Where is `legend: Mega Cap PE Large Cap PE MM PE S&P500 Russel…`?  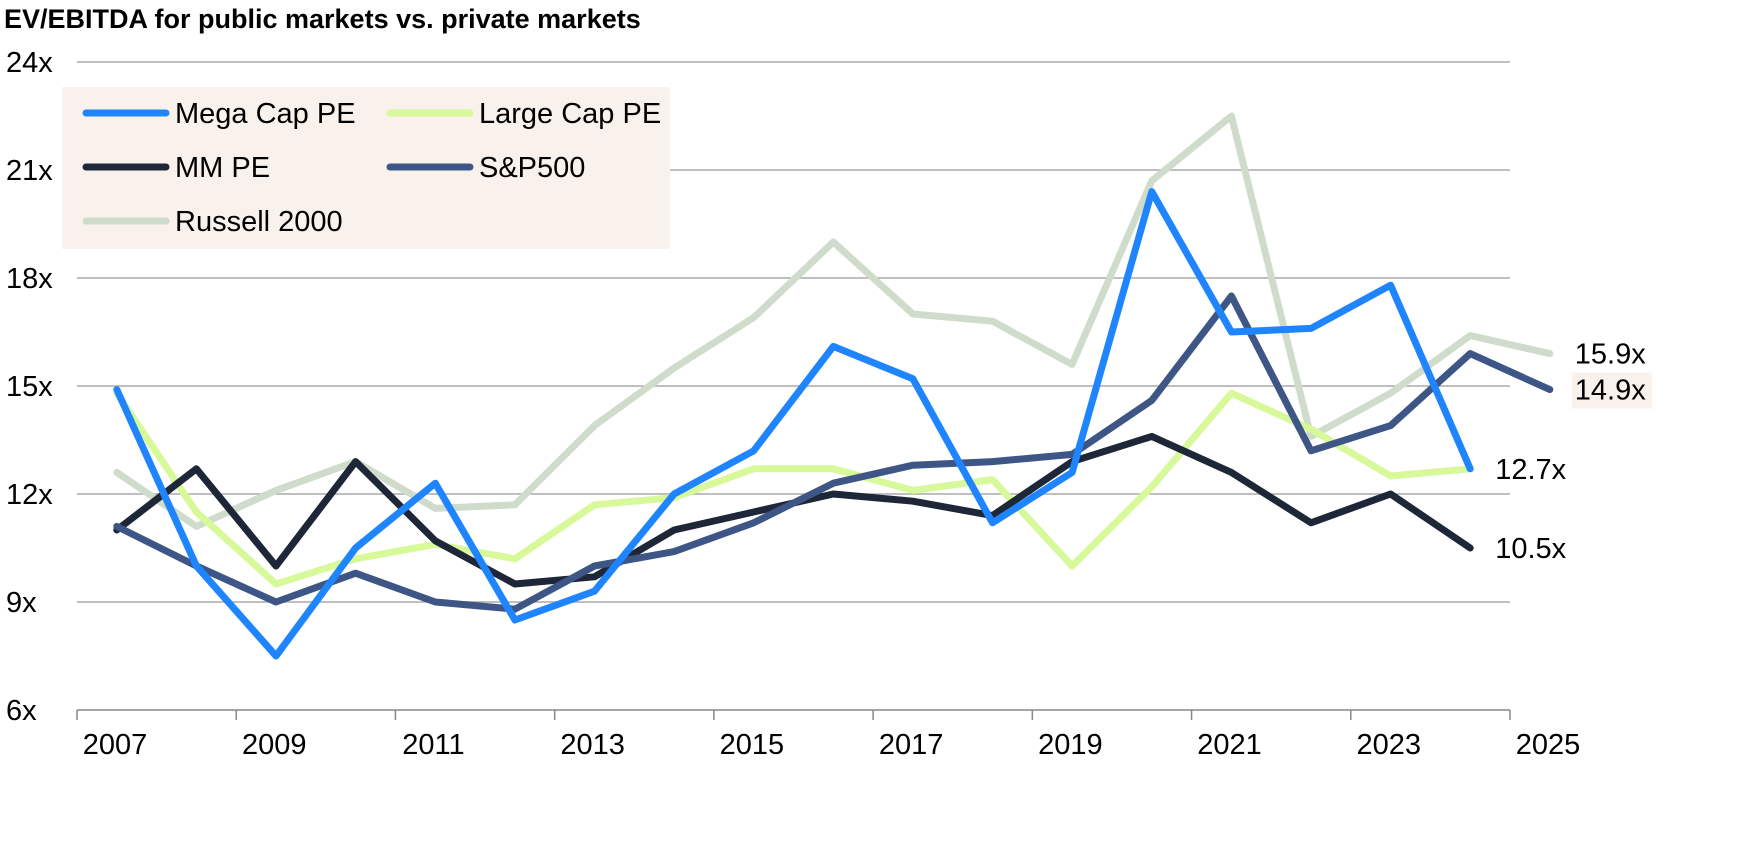
legend: Mega Cap PE Large Cap PE MM PE S&P500 Russel… is located at coordinates (366, 168).